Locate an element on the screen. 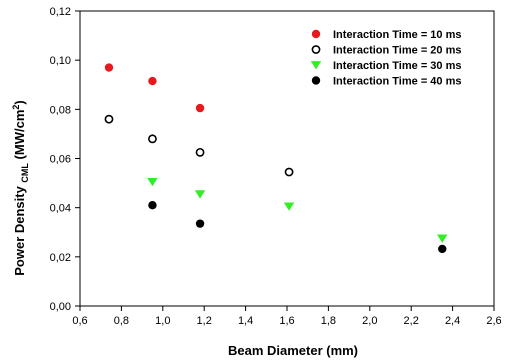 Image resolution: width=512 pixels, height=362 pixels. y-tick-label: 0,12 is located at coordinates (60, 12).